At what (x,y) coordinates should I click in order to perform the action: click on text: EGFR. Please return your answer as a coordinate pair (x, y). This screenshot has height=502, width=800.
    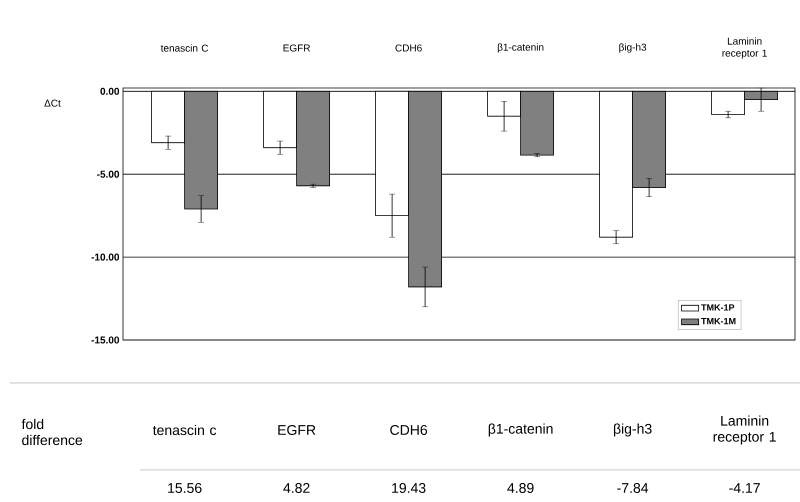
    Looking at the image, I should click on (297, 430).